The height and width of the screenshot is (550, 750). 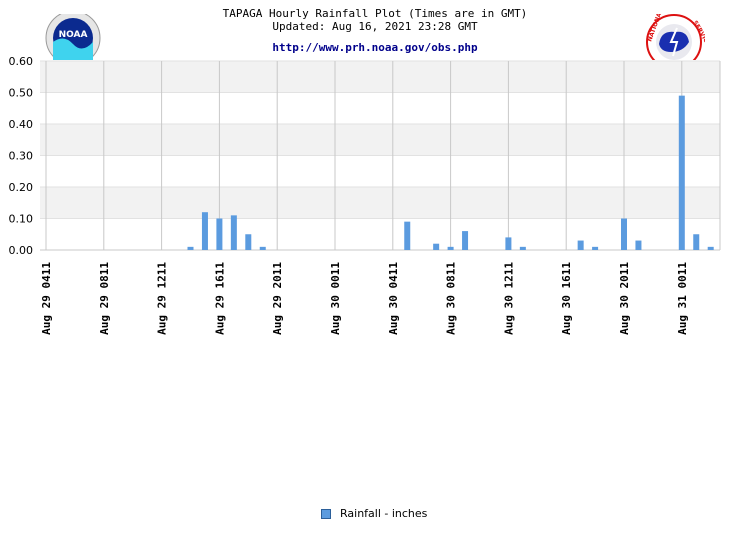 I want to click on x-tick-label: Aug 30 0411, so click(x=393, y=298).